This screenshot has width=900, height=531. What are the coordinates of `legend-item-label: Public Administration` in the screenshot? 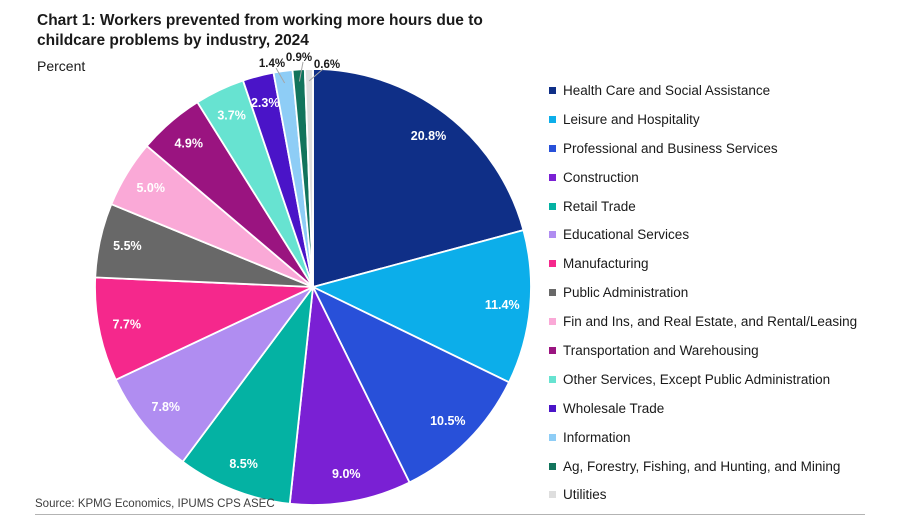 It's located at (626, 293).